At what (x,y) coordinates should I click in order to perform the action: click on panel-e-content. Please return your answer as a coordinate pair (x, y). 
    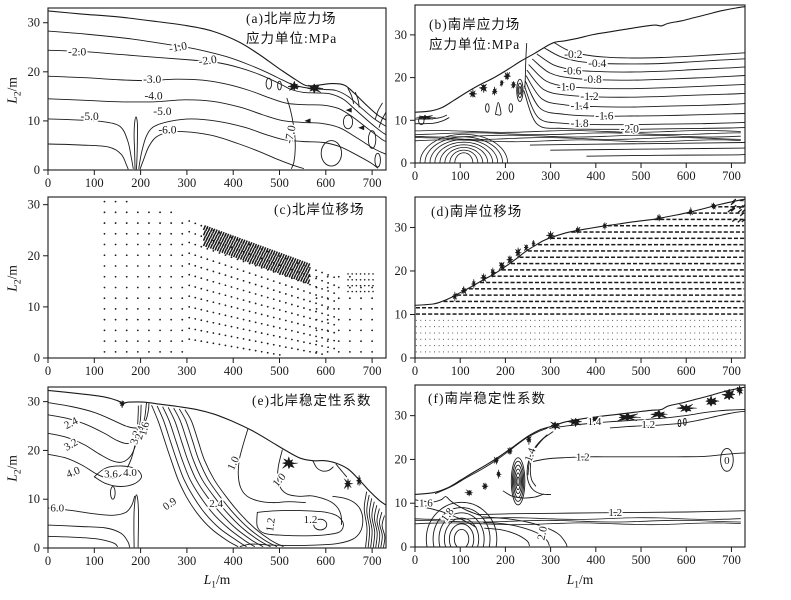
    Looking at the image, I should click on (217, 468).